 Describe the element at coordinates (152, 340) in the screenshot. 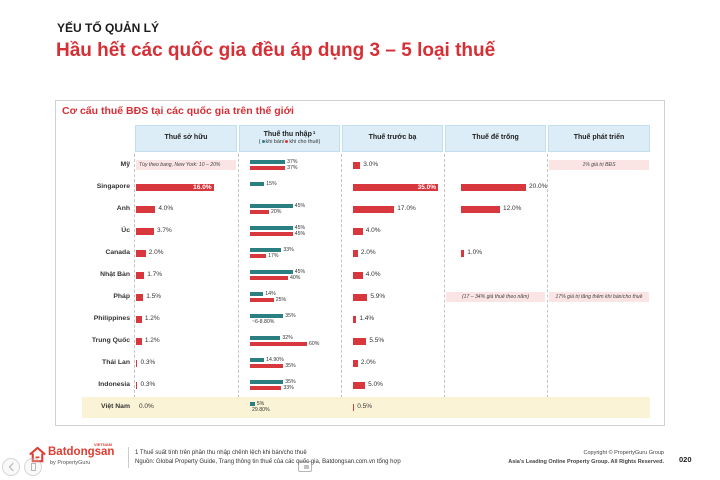

I see `bar-label: 1.2%` at that location.